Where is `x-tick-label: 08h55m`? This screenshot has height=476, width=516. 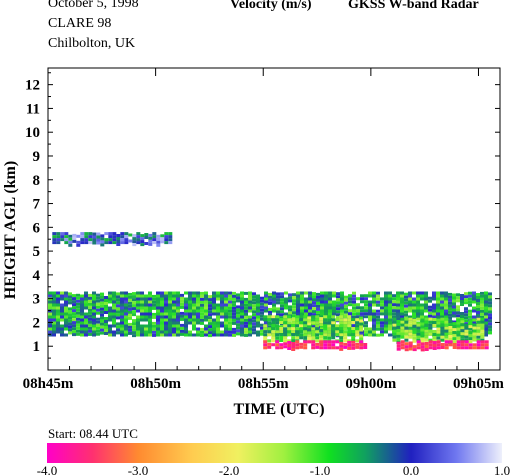 x-tick-label: 08h55m is located at coordinates (263, 384).